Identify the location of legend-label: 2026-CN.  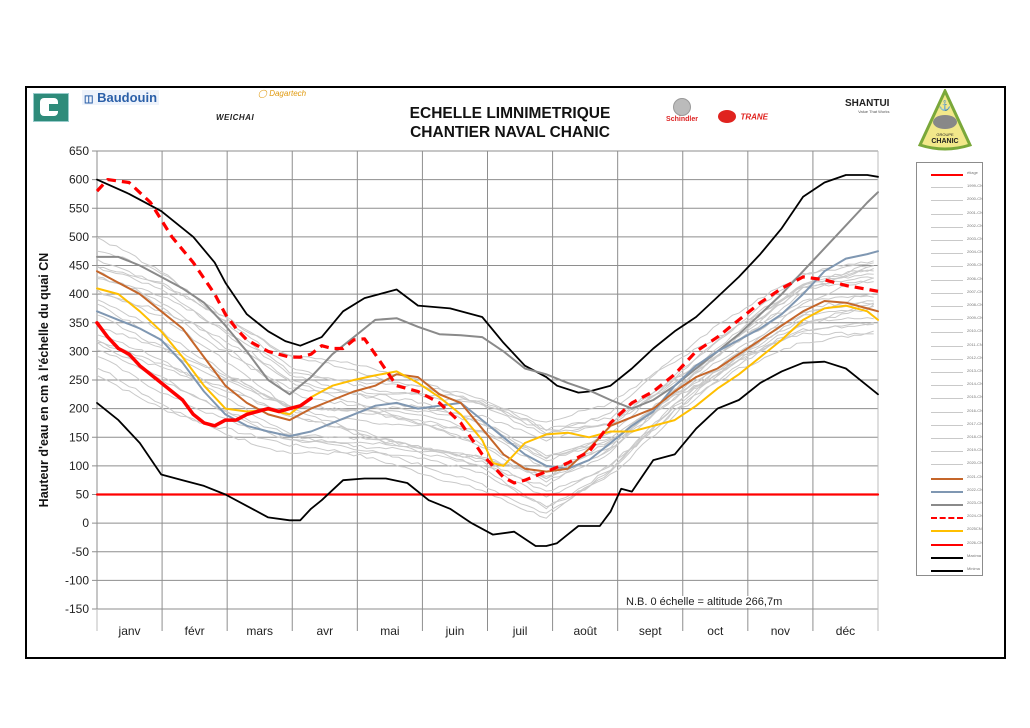
(975, 542).